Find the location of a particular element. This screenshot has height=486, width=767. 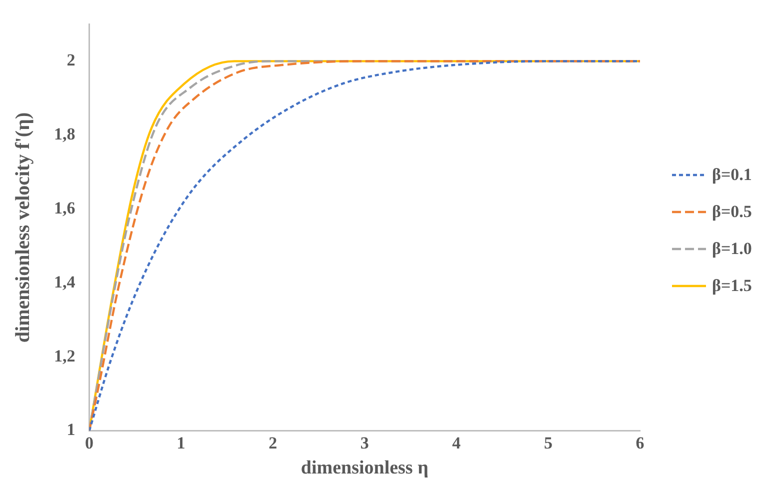

x-tick-label: 4 is located at coordinates (457, 442).